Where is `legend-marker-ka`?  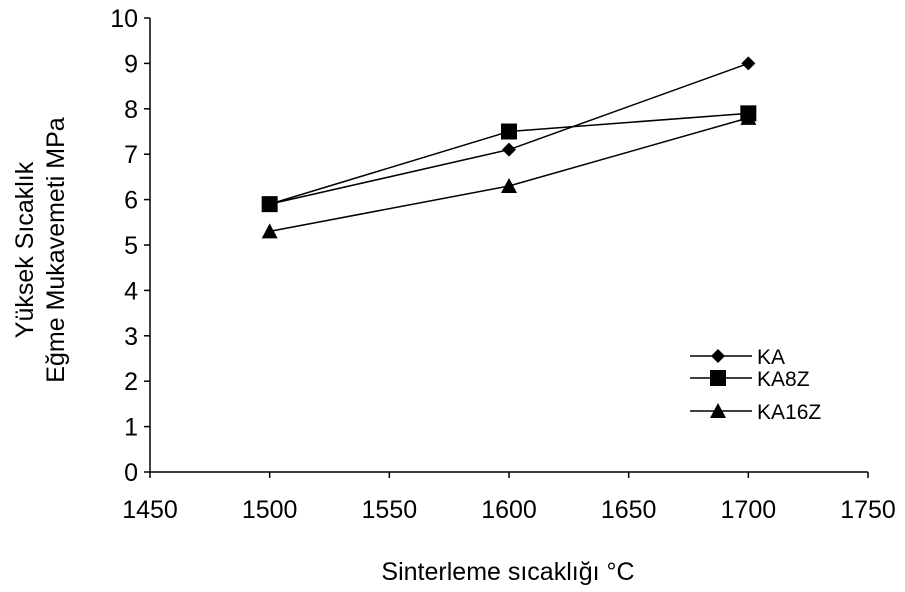 legend-marker-ka is located at coordinates (718, 356).